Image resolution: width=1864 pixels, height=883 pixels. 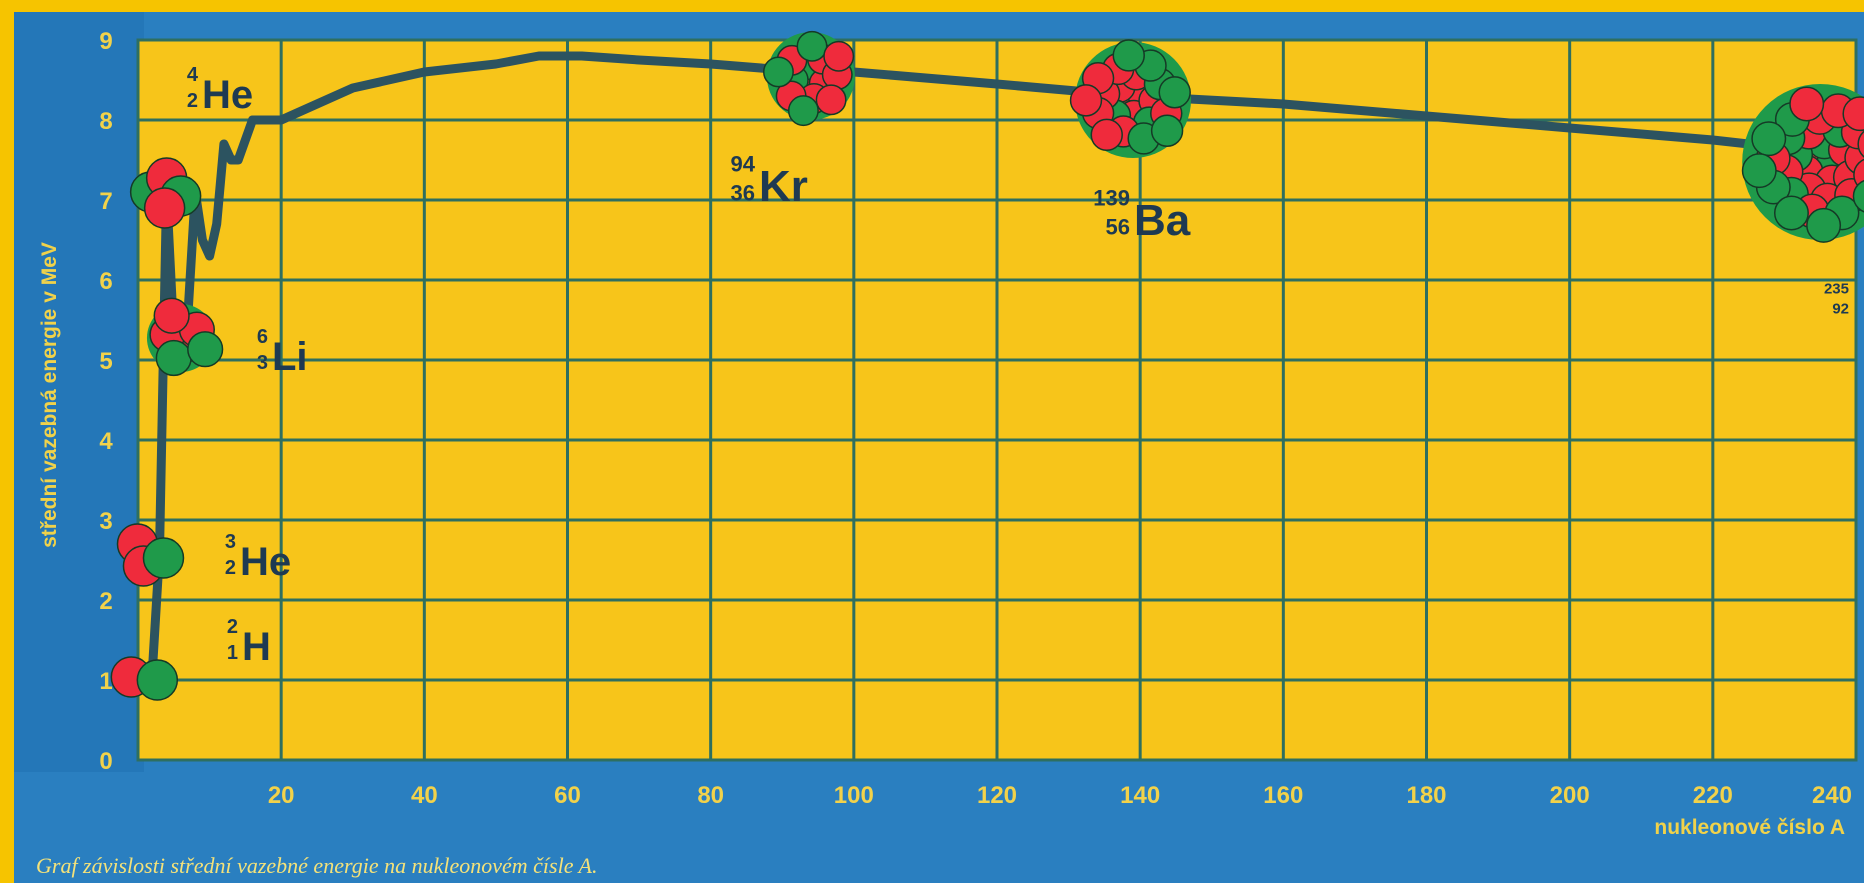 What do you see at coordinates (232, 653) in the screenshot?
I see `atomic-number: 1` at bounding box center [232, 653].